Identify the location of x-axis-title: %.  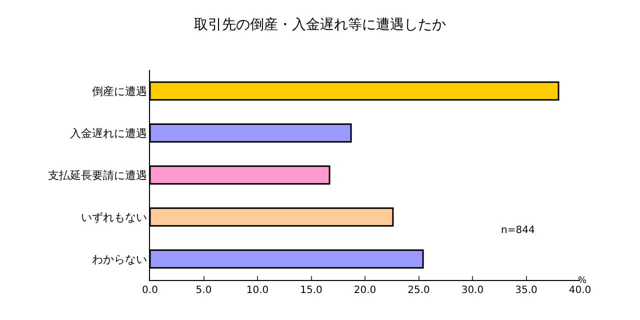
(582, 281).